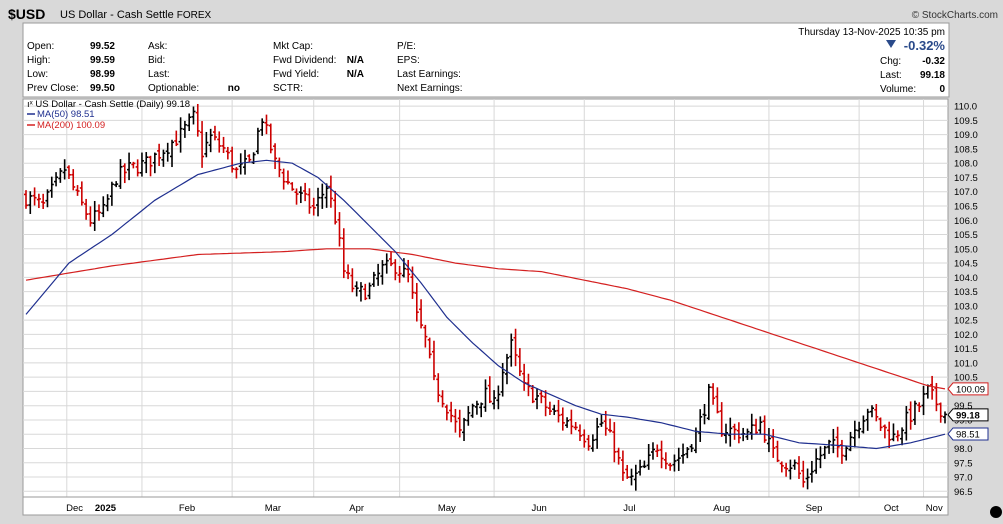 The image size is (1003, 524). Describe the element at coordinates (966, 206) in the screenshot. I see `y-tick-label: 106.5` at that location.